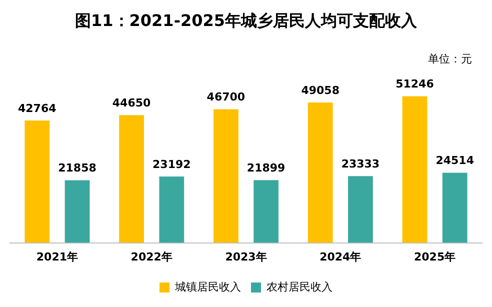 The height and width of the screenshot is (307, 492). What do you see at coordinates (171, 164) in the screenshot?
I see `data-label: 23192` at bounding box center [171, 164].